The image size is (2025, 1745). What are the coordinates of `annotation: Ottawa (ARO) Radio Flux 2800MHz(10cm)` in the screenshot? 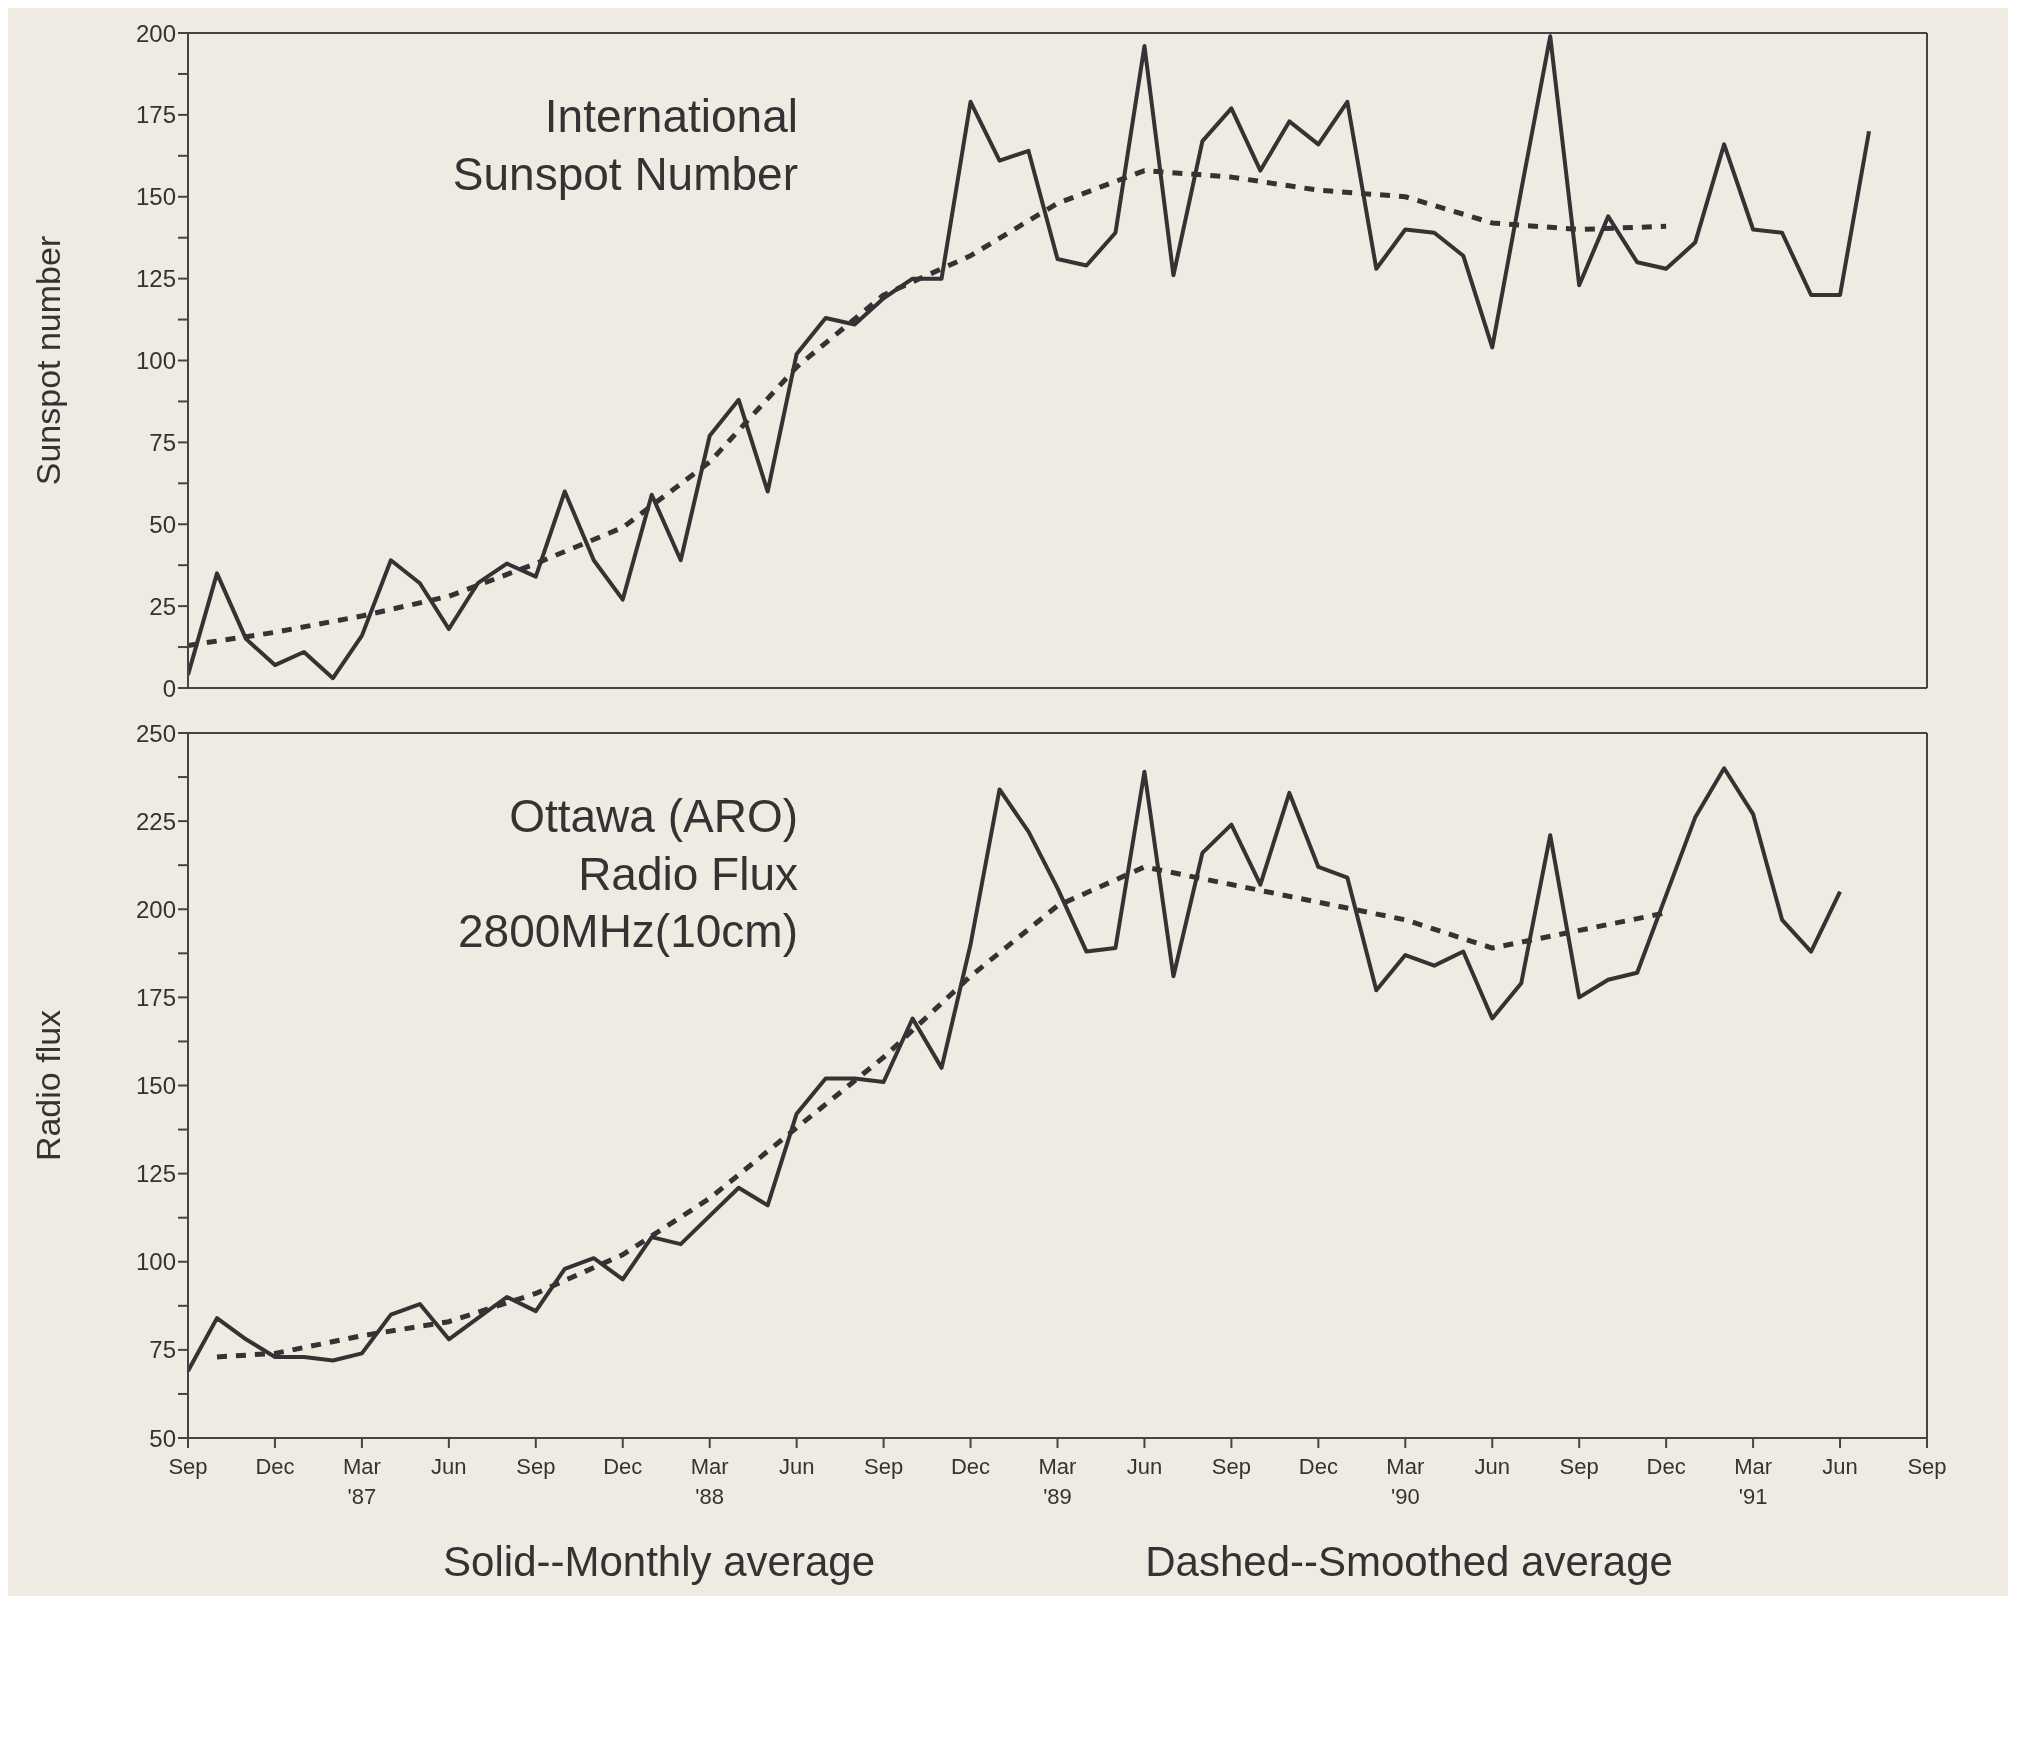 It's located at (627, 874).